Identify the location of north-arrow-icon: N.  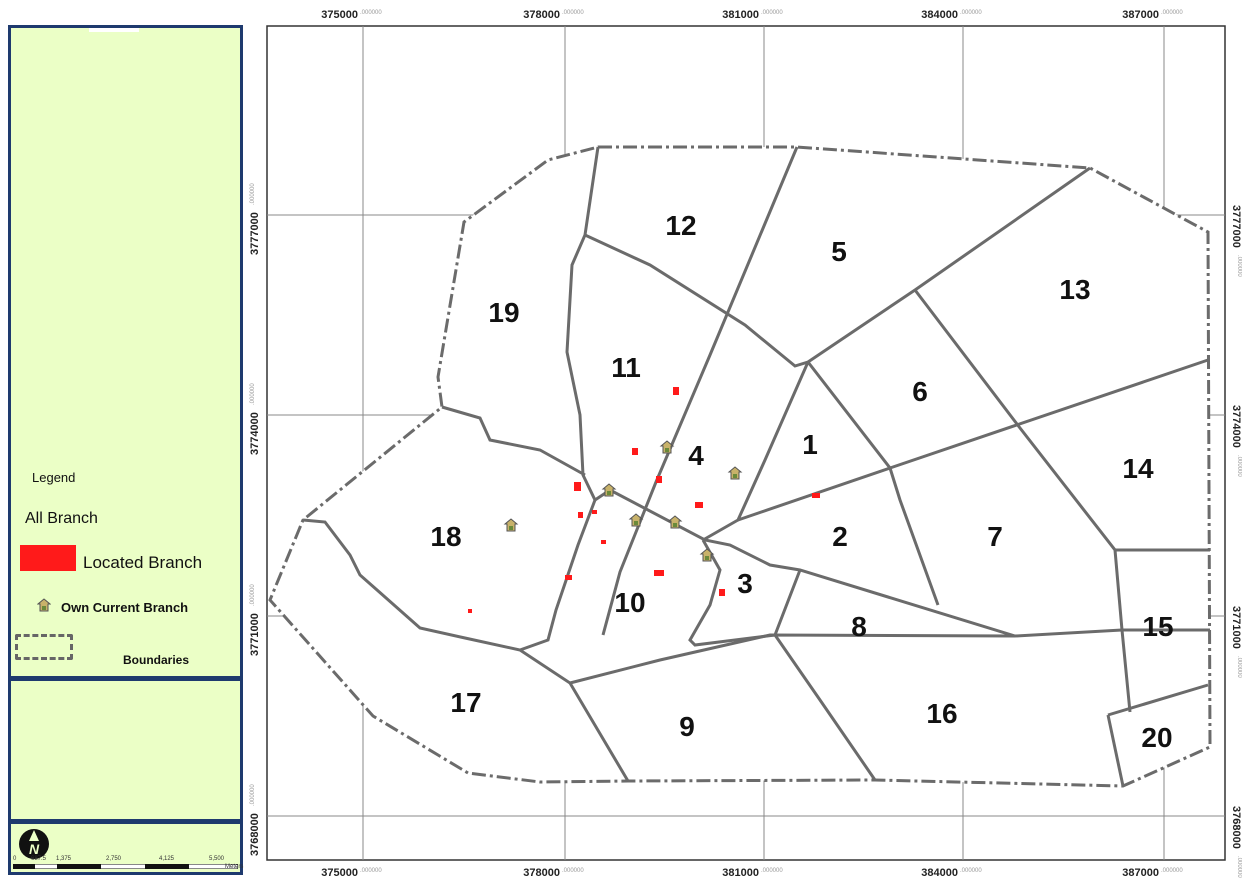
(34, 844).